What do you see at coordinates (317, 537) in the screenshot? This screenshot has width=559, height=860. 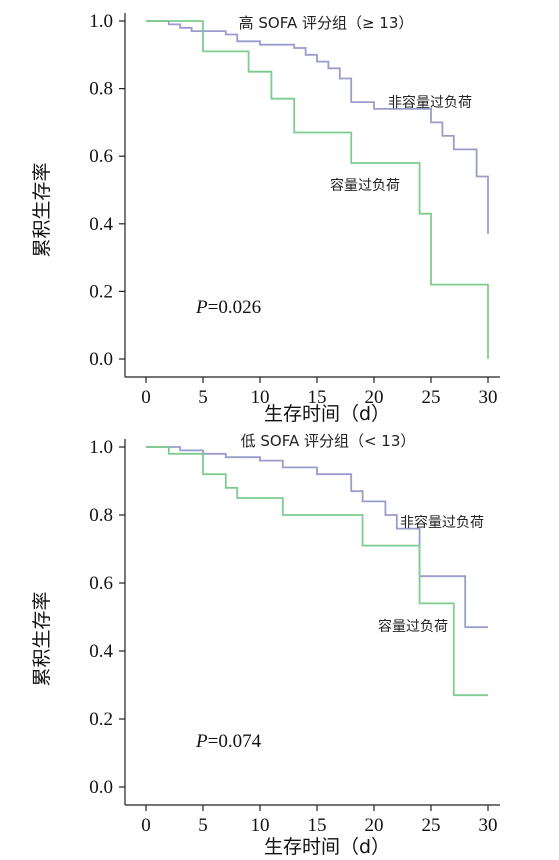 I see `survival-curve-non-overload` at bounding box center [317, 537].